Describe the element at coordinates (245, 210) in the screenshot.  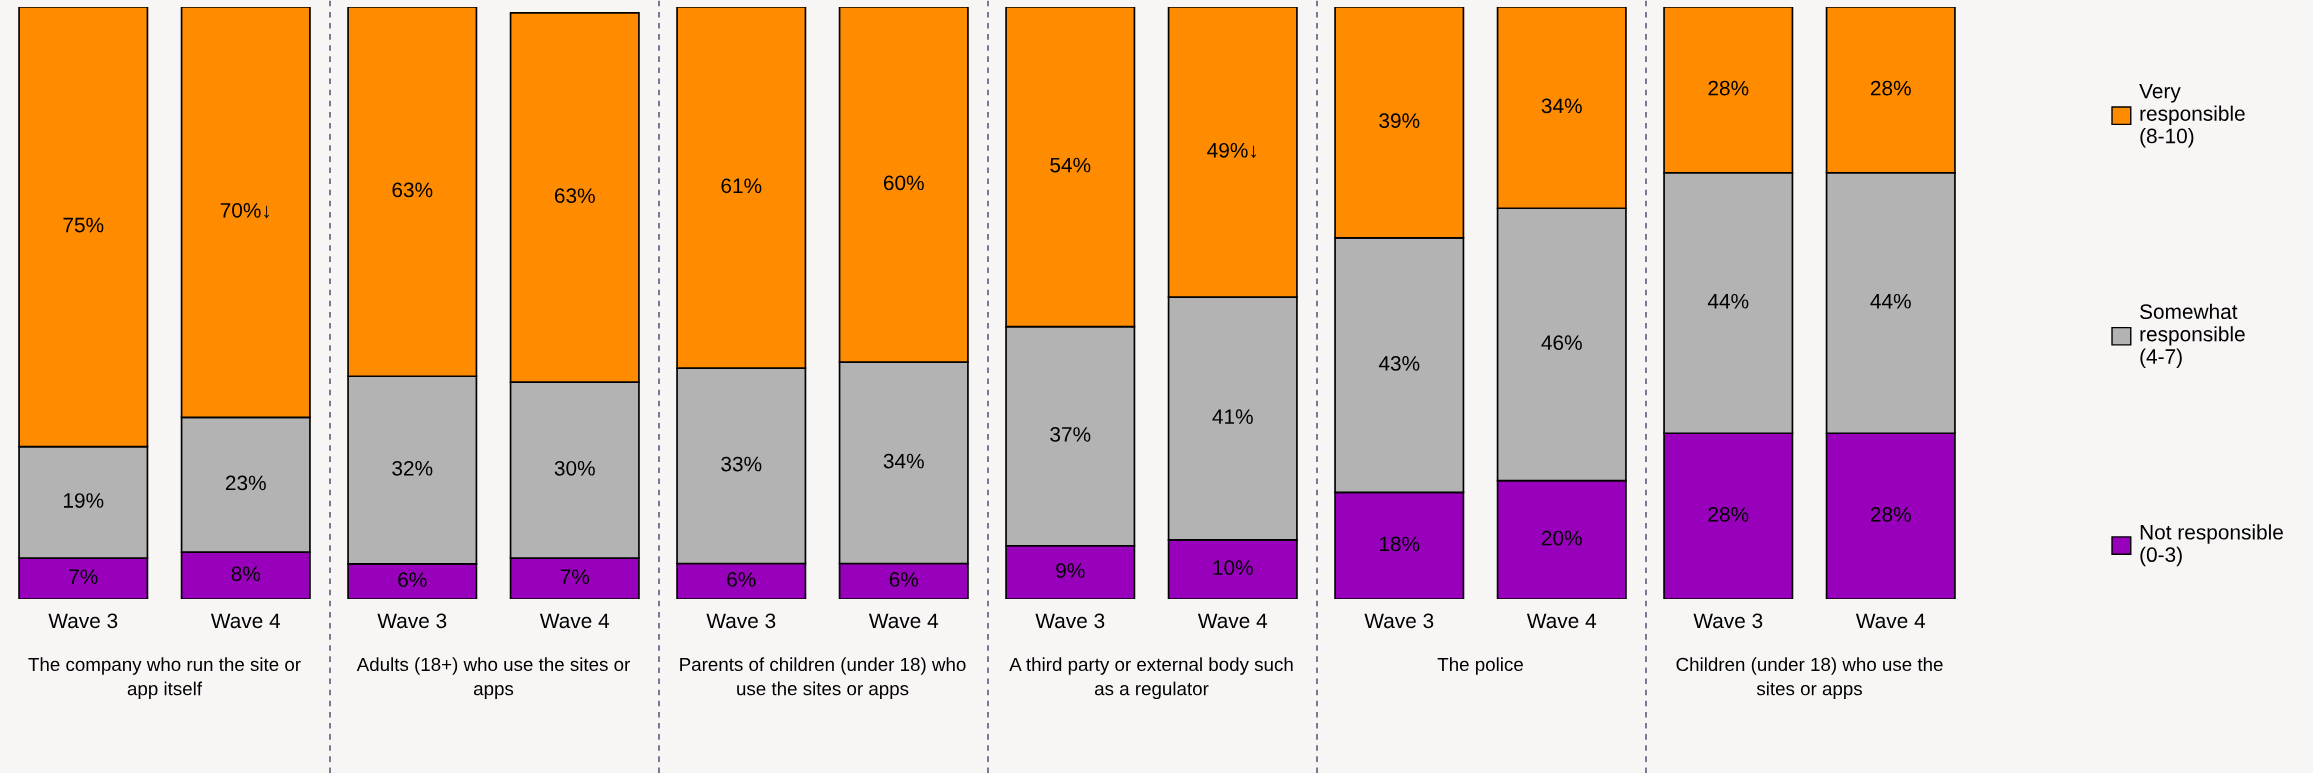
I see `data-label: 70%↓` at that location.